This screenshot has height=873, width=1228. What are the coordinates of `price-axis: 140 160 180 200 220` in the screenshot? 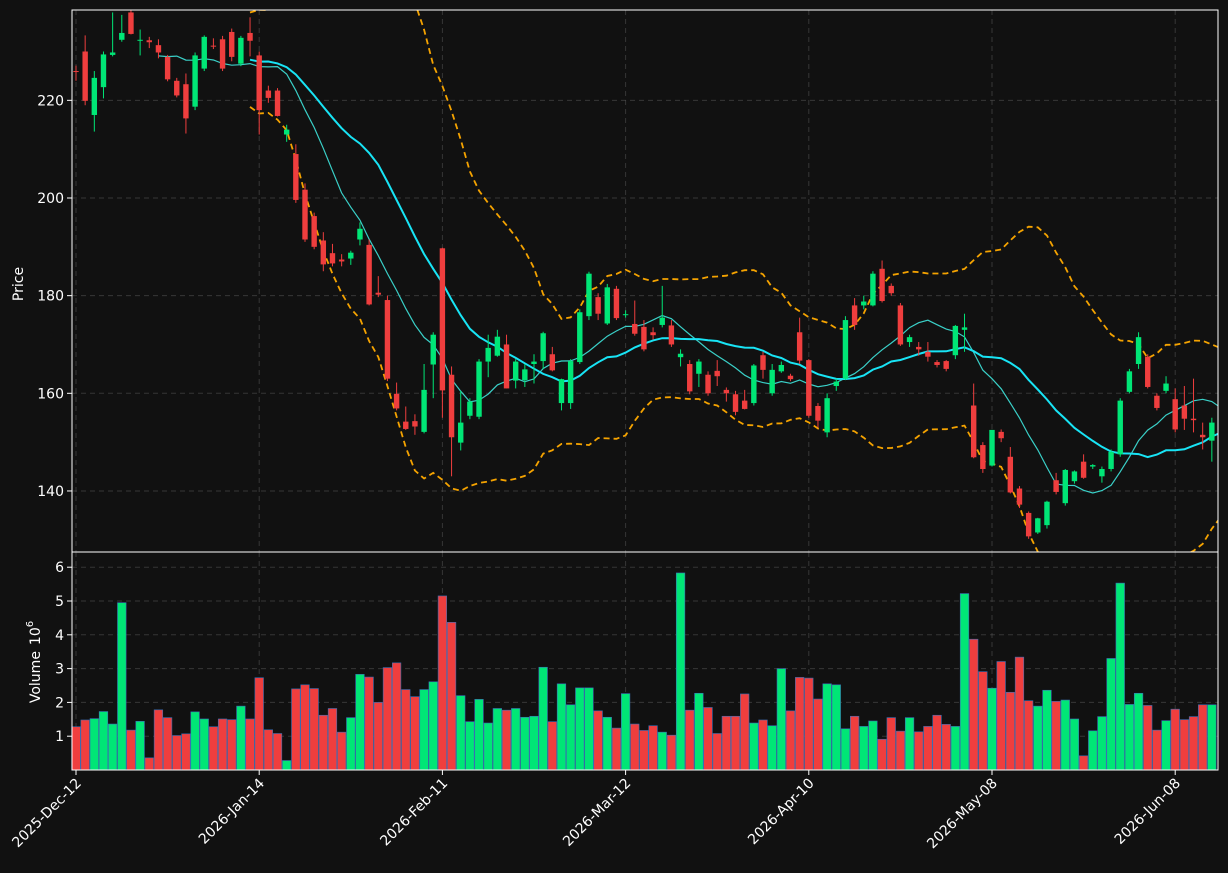 It's located at (54, 296).